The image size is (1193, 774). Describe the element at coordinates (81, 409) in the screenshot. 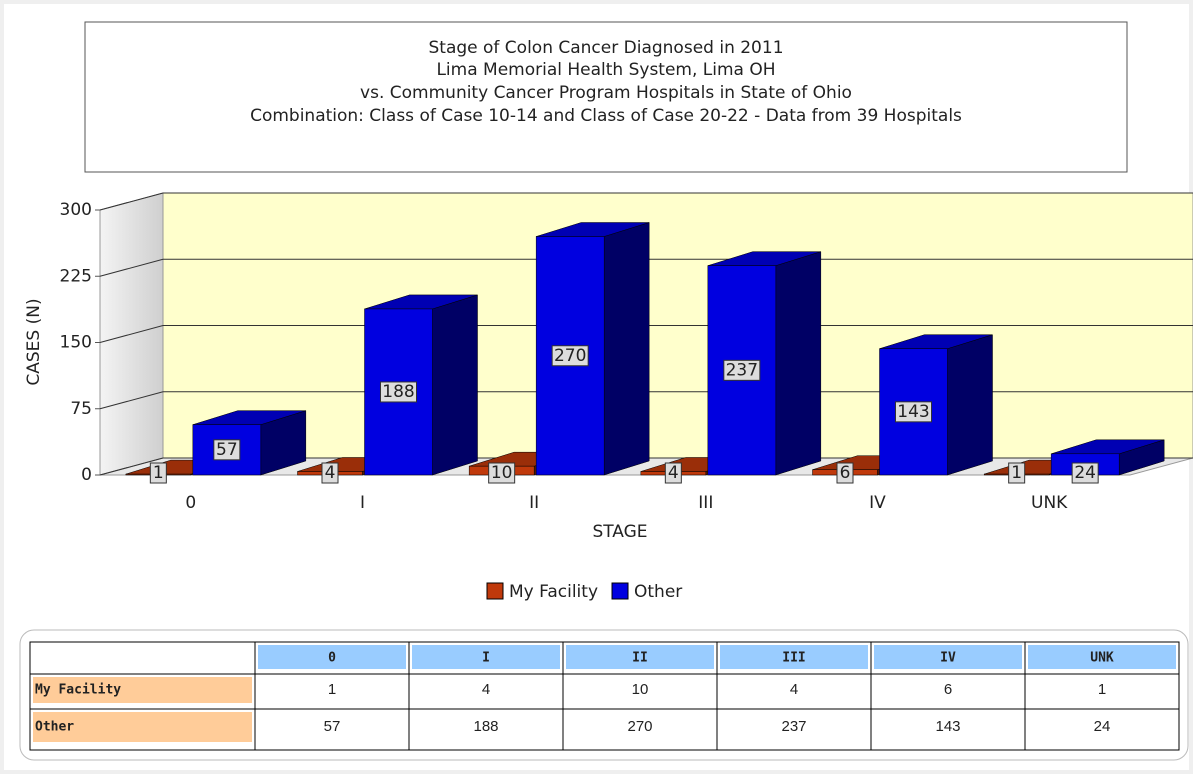

I see `y-tick-label: 75` at that location.